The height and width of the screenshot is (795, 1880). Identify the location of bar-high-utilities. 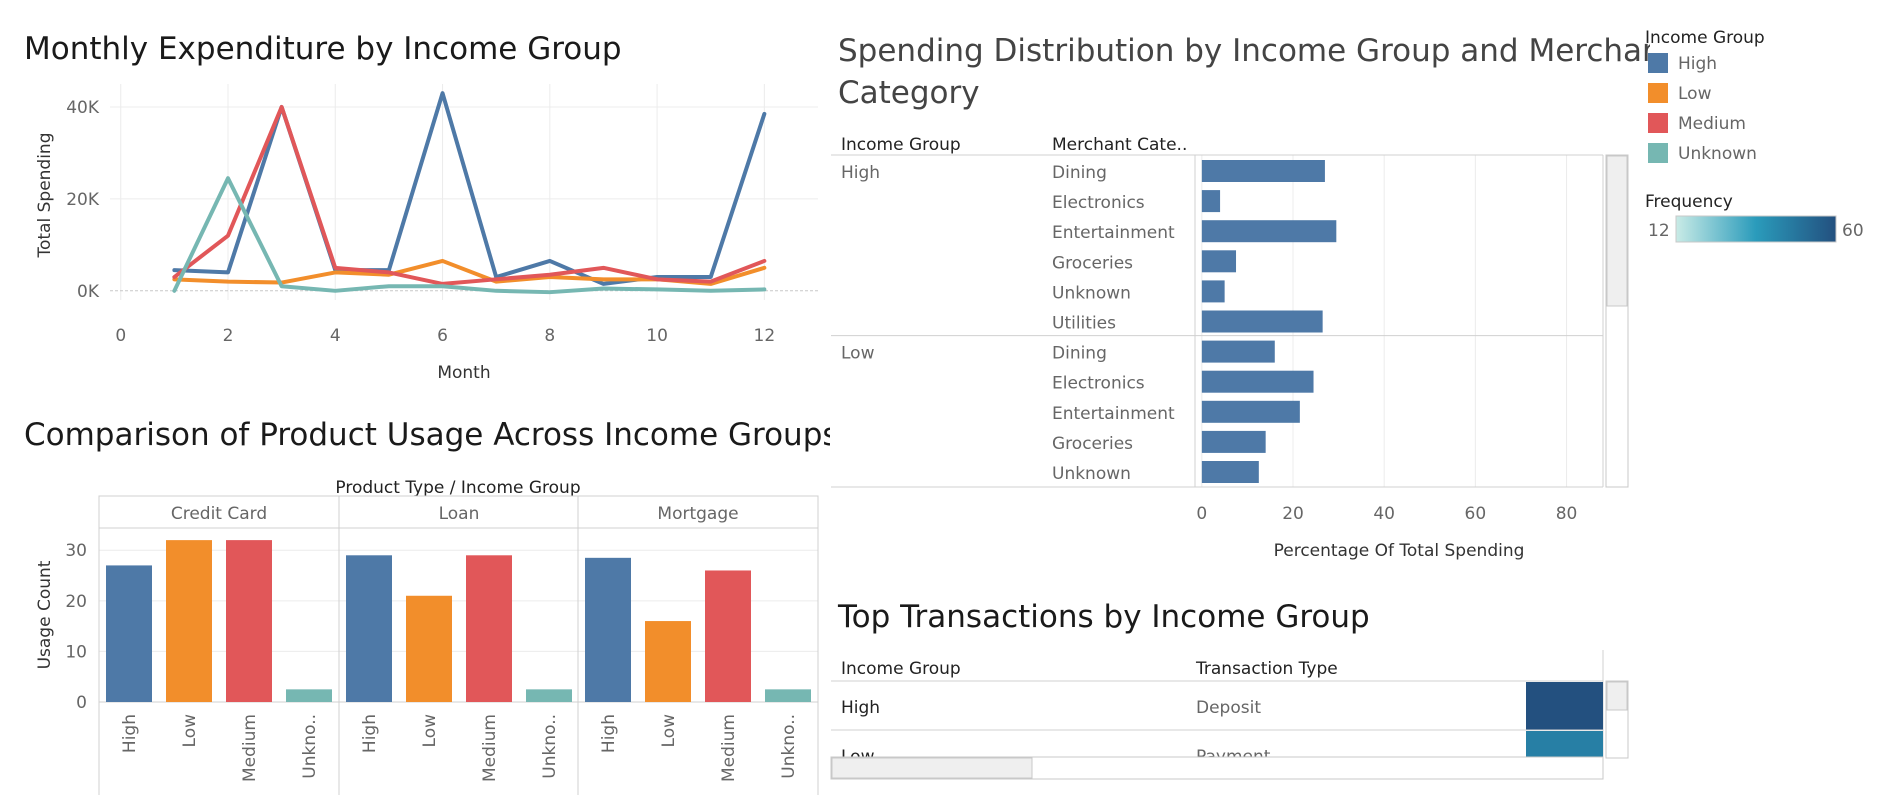
(1262, 321).